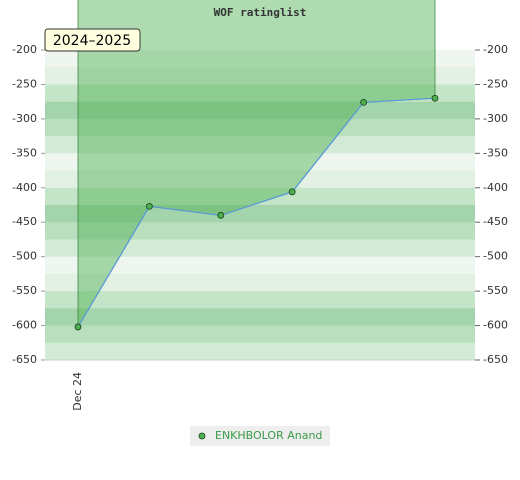 The width and height of the screenshot is (520, 480). What do you see at coordinates (495, 221) in the screenshot?
I see `y2-tick-label: -450` at bounding box center [495, 221].